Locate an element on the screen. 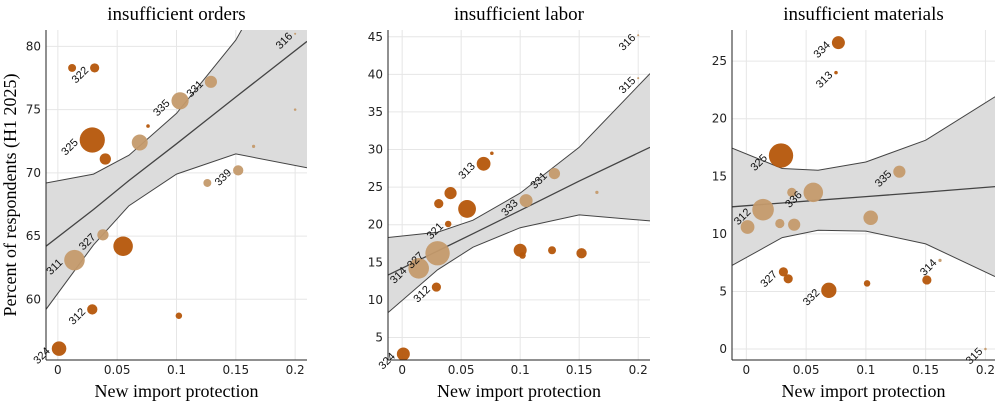 The width and height of the screenshot is (1000, 406). y-tick-label: 30 is located at coordinates (375, 150).